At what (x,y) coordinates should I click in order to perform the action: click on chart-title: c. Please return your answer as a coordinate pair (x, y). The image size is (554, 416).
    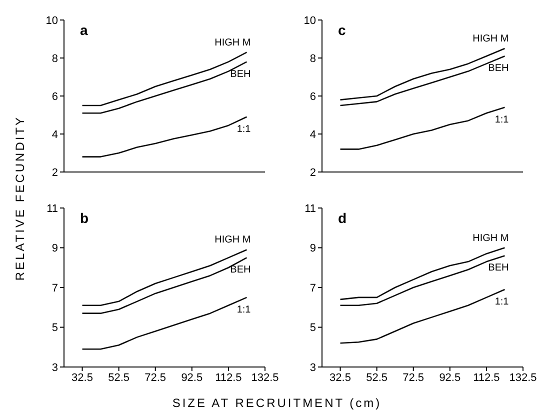
    Looking at the image, I should click on (342, 30).